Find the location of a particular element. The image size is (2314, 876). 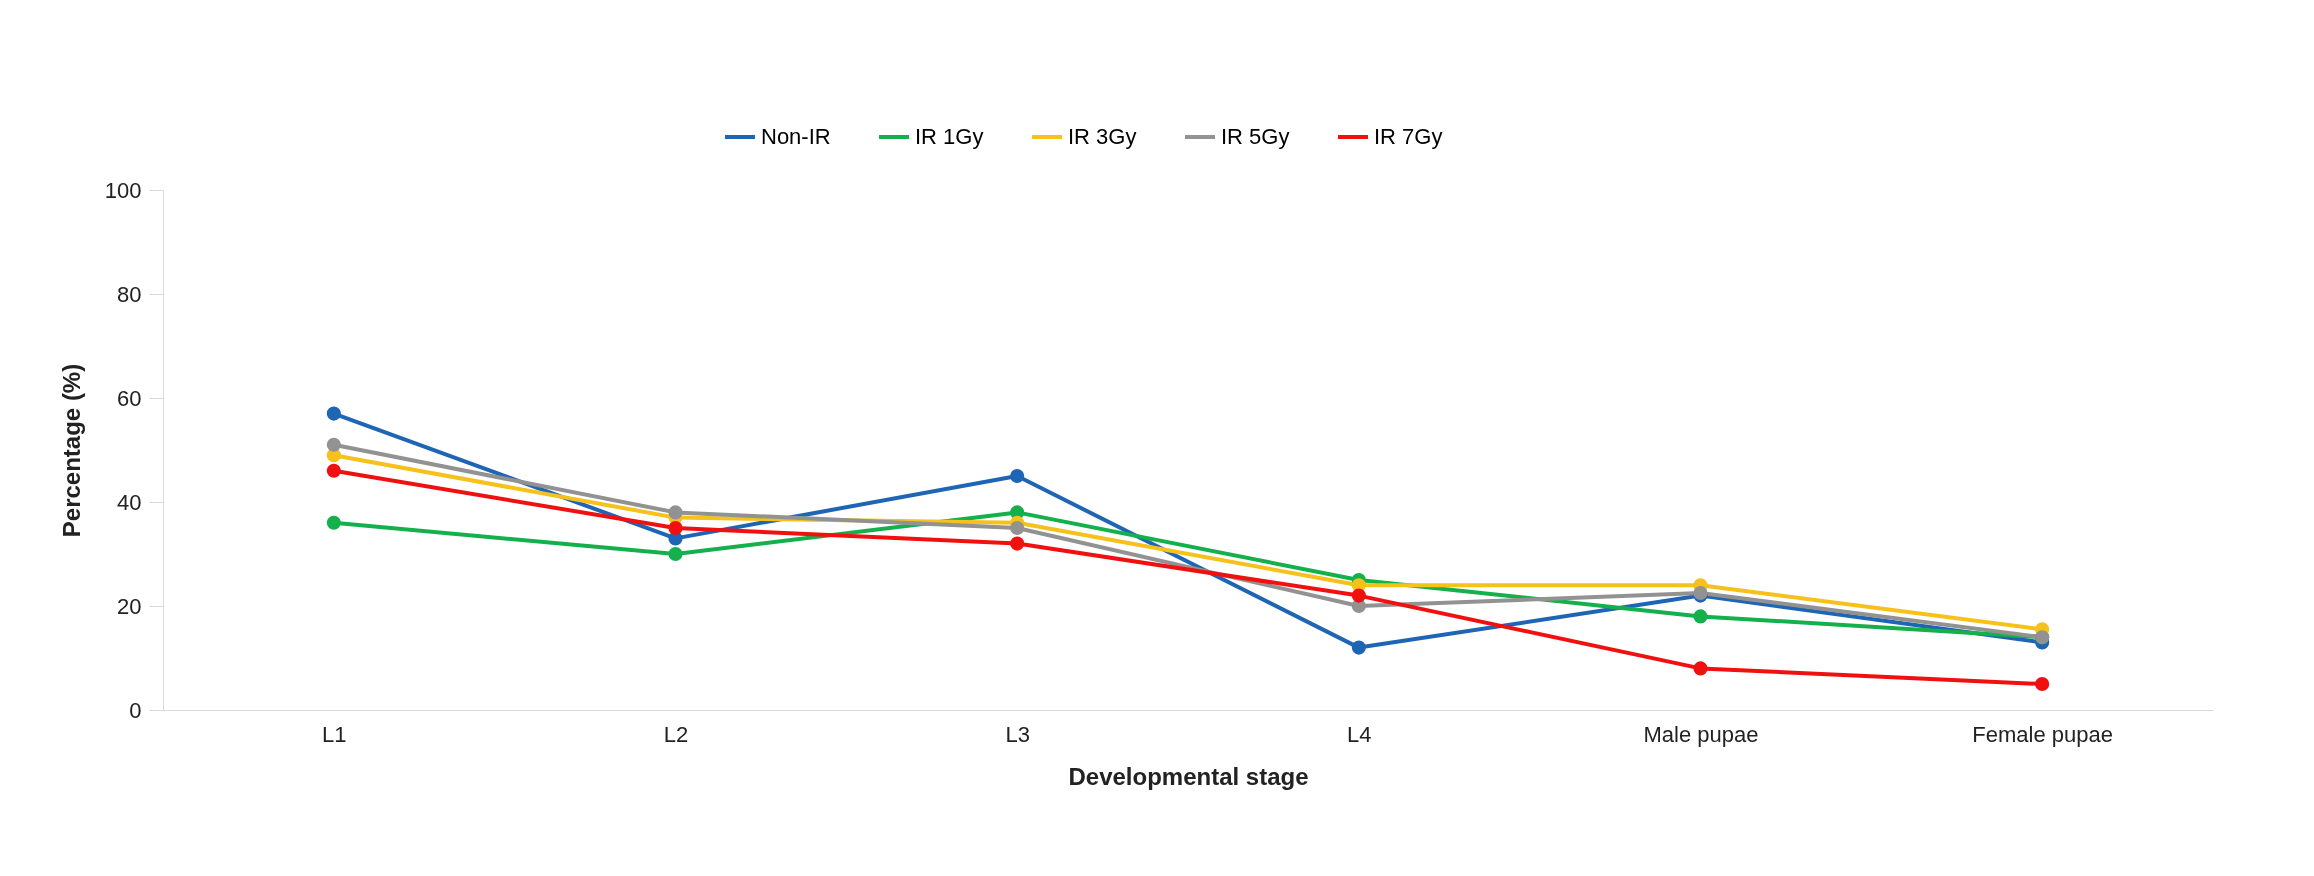

y-tick-label: 80 is located at coordinates (129, 294).